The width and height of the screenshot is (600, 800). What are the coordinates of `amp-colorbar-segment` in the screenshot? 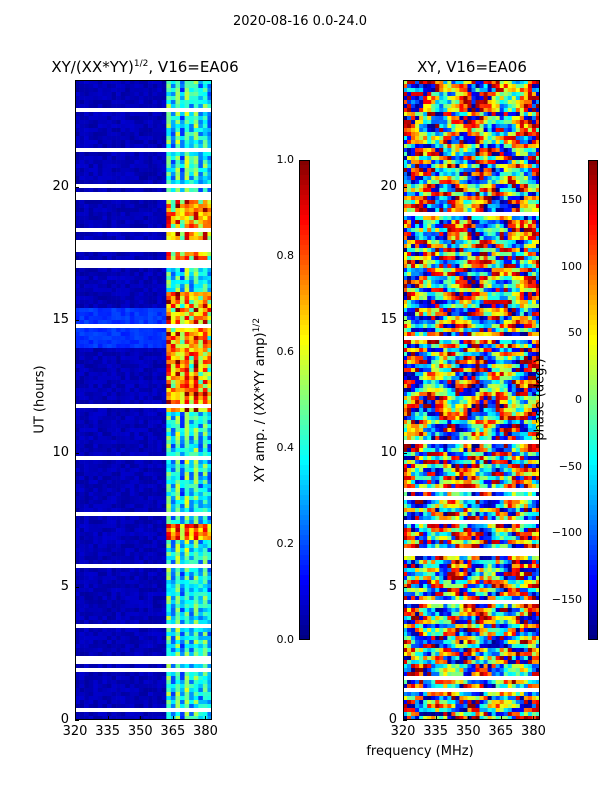 It's located at (304, 593).